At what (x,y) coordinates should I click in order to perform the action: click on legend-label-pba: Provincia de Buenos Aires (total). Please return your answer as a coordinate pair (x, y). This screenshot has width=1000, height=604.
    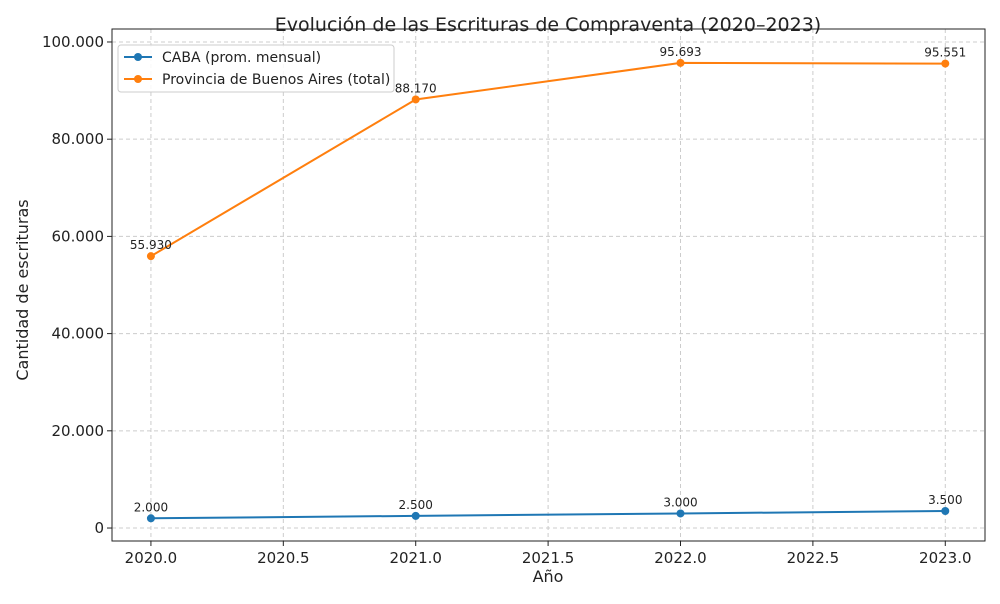
    Looking at the image, I should click on (276, 80).